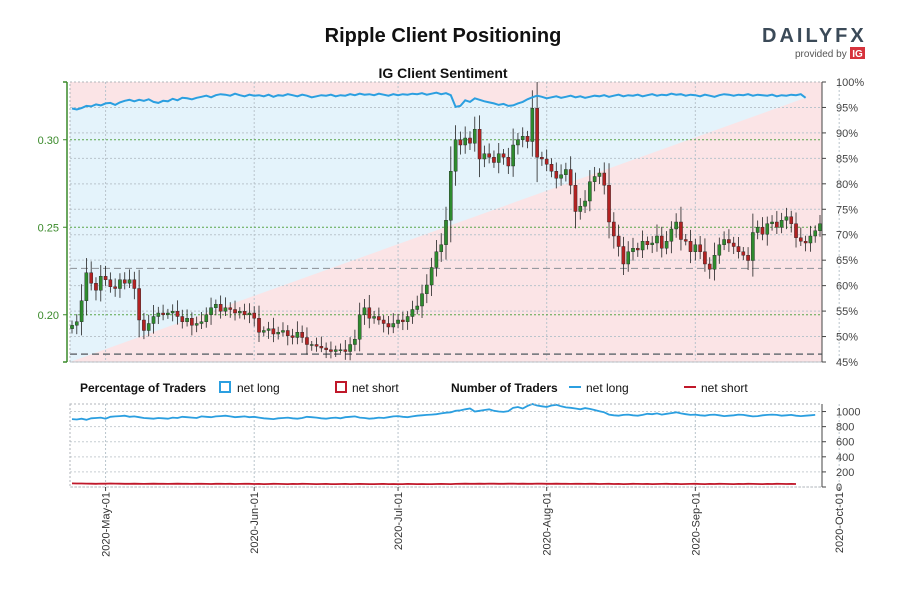 This screenshot has height=600, width=900. Describe the element at coordinates (341, 387) in the screenshot. I see `legend-pct-short-swatch` at that location.